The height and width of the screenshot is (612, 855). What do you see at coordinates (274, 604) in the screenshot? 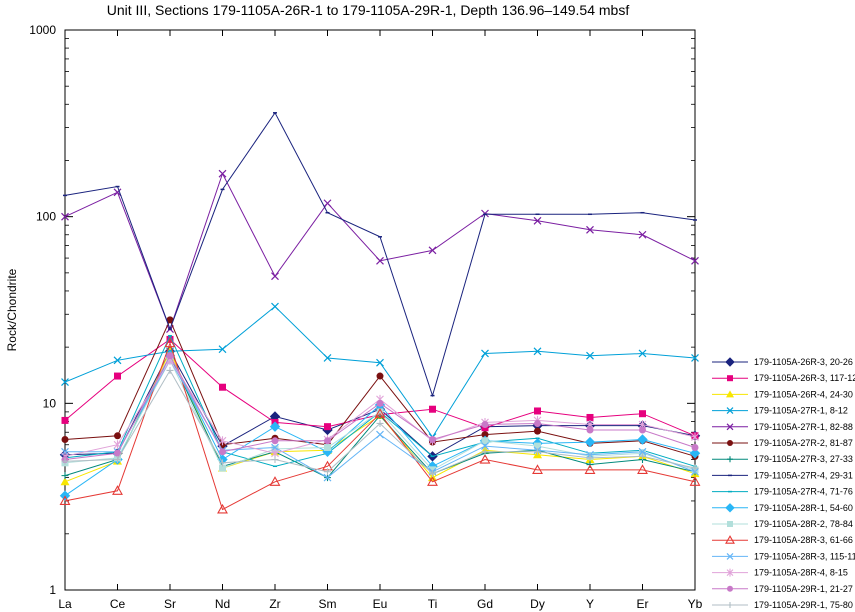
I see `x-tick-label: Zr` at bounding box center [274, 604].